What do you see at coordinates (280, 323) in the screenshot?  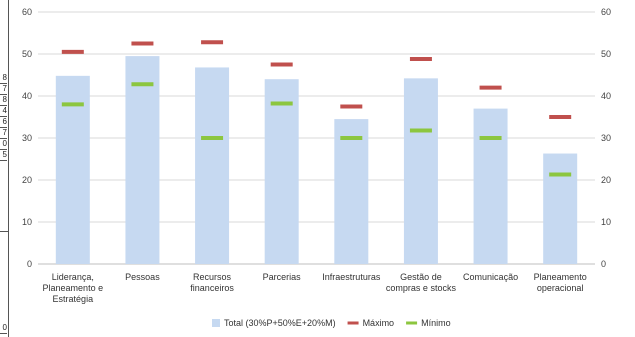 I see `legend-label: Total (30%P+50%E+20%M)` at bounding box center [280, 323].